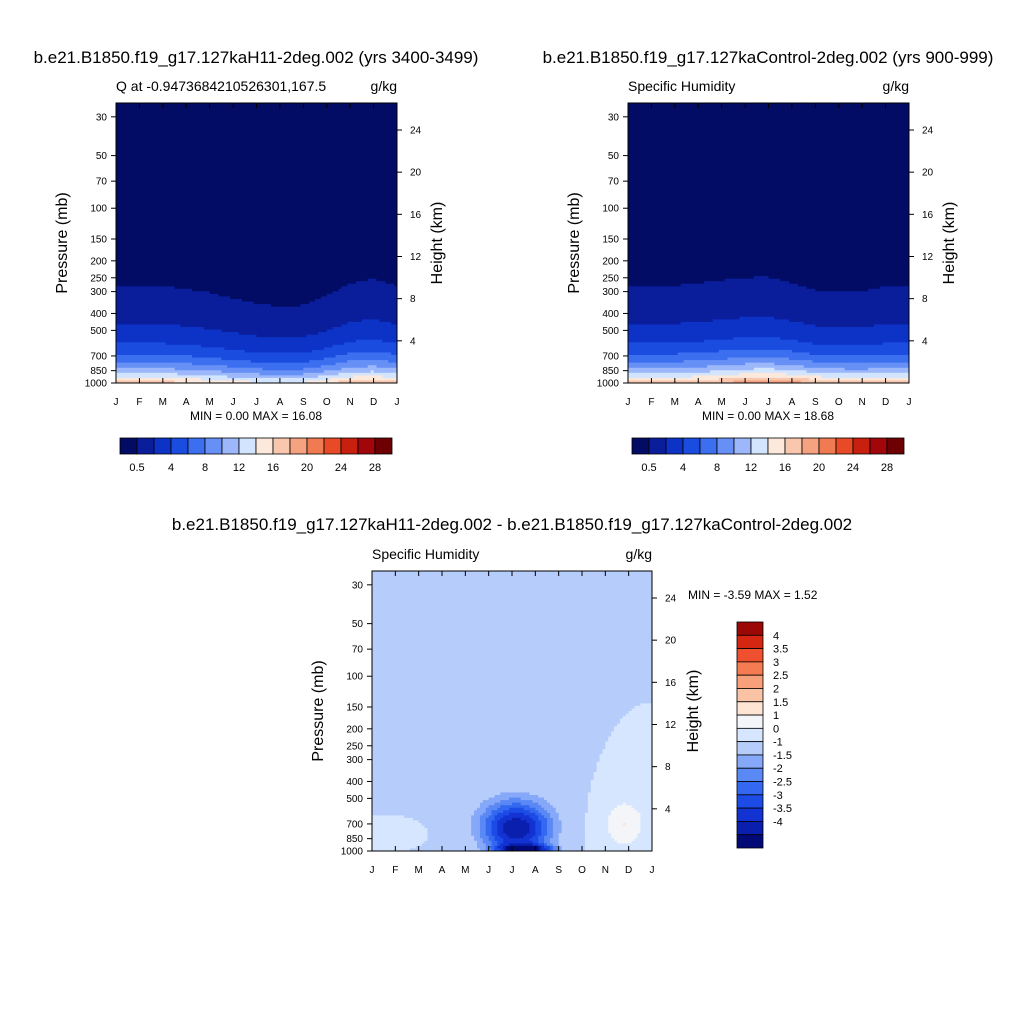  What do you see at coordinates (416, 130) in the screenshot?
I see `height-tick-label: 24` at bounding box center [416, 130].